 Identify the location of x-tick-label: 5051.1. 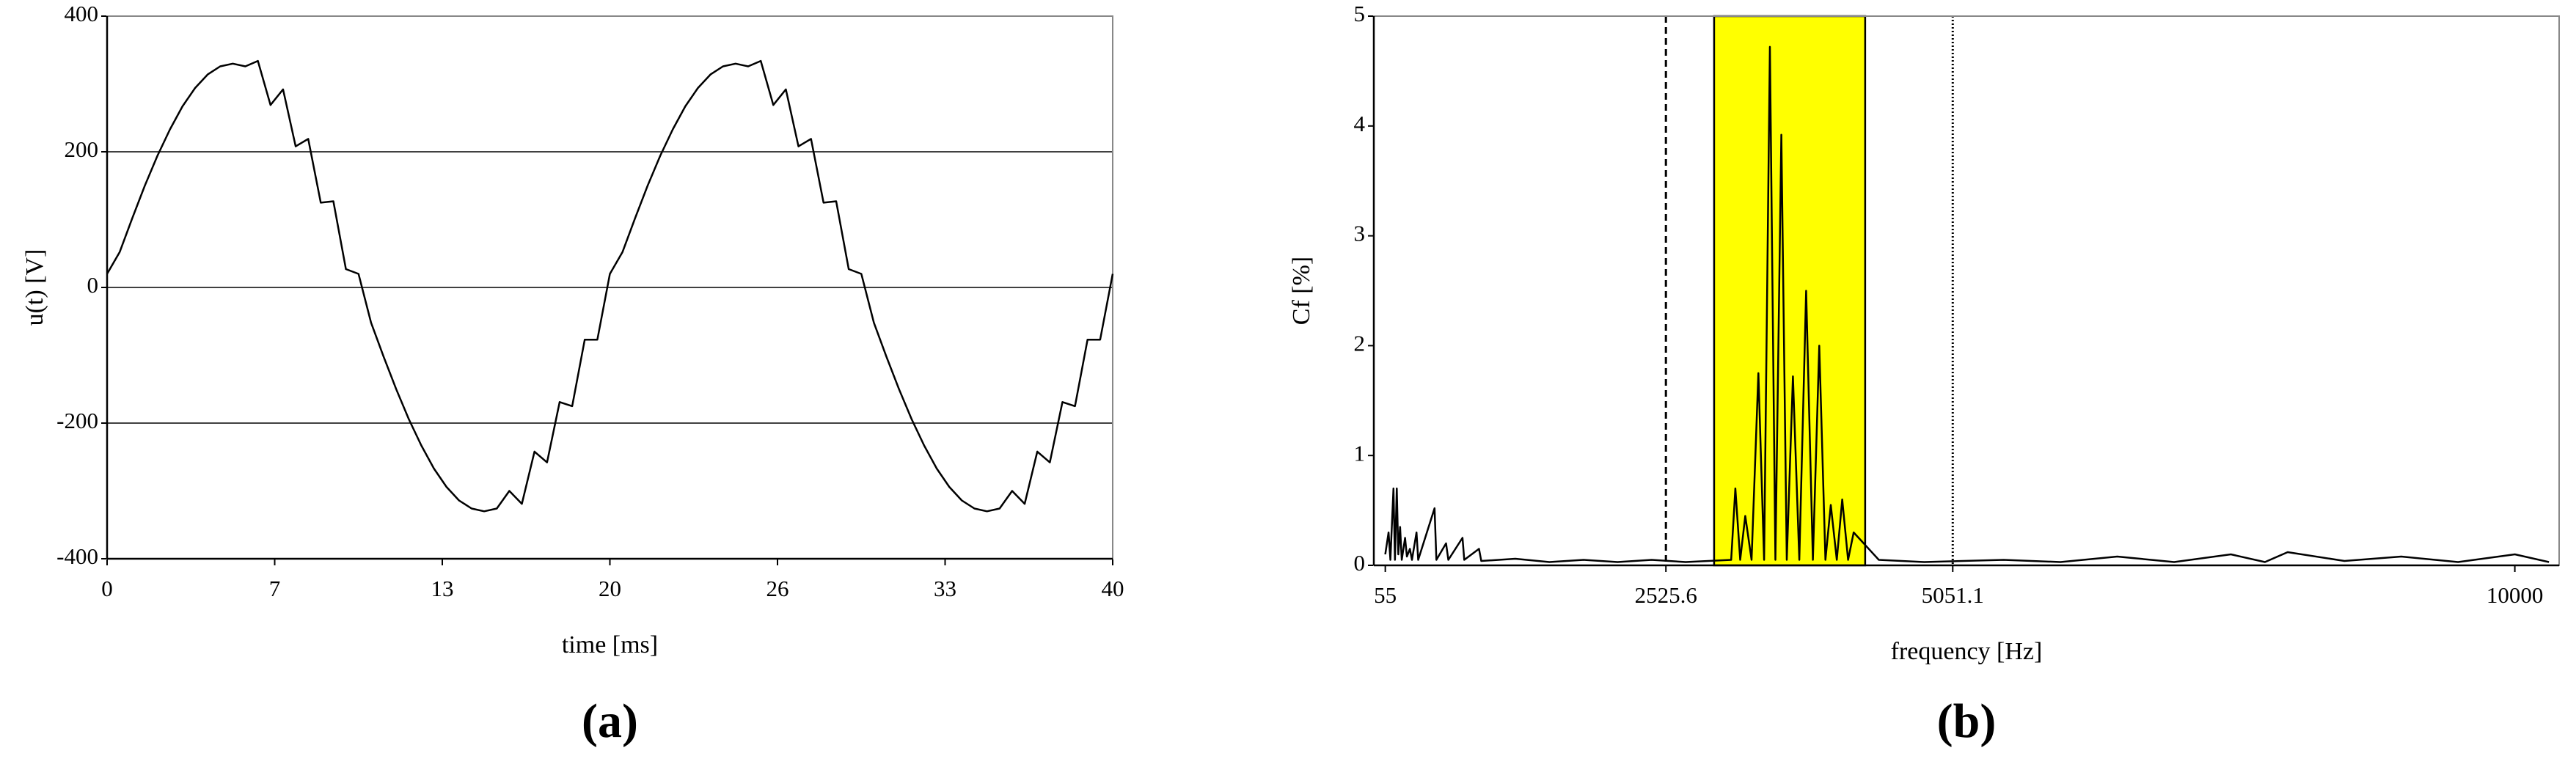
(1953, 595).